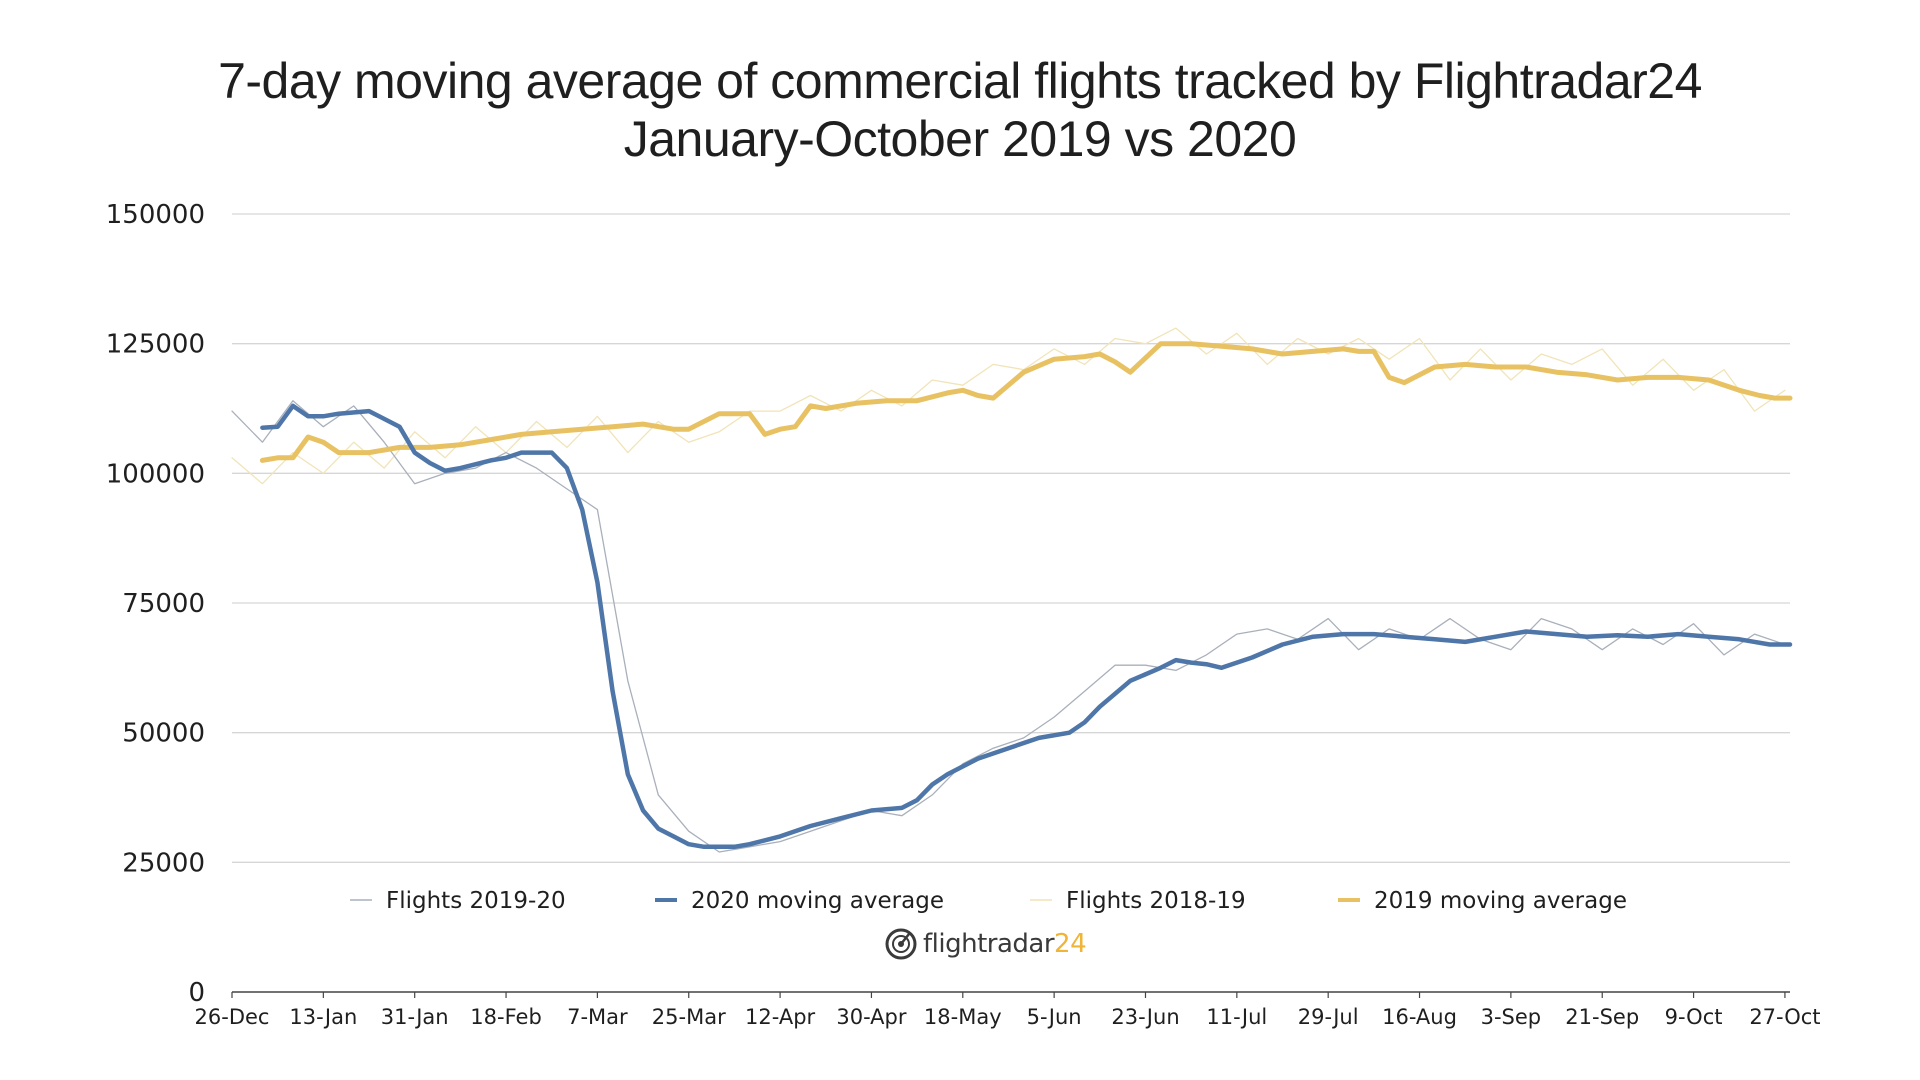  Describe the element at coordinates (1419, 1017) in the screenshot. I see `x-tick-label: 16-Aug` at that location.